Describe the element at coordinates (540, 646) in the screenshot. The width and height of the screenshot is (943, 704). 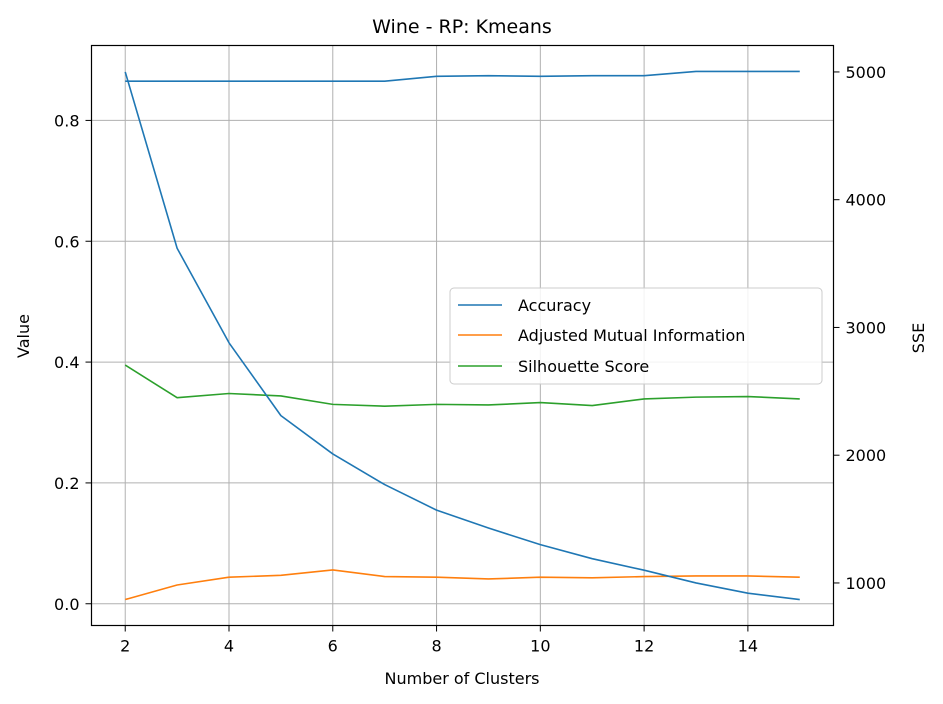
I see `x-tick-label: 10` at that location.